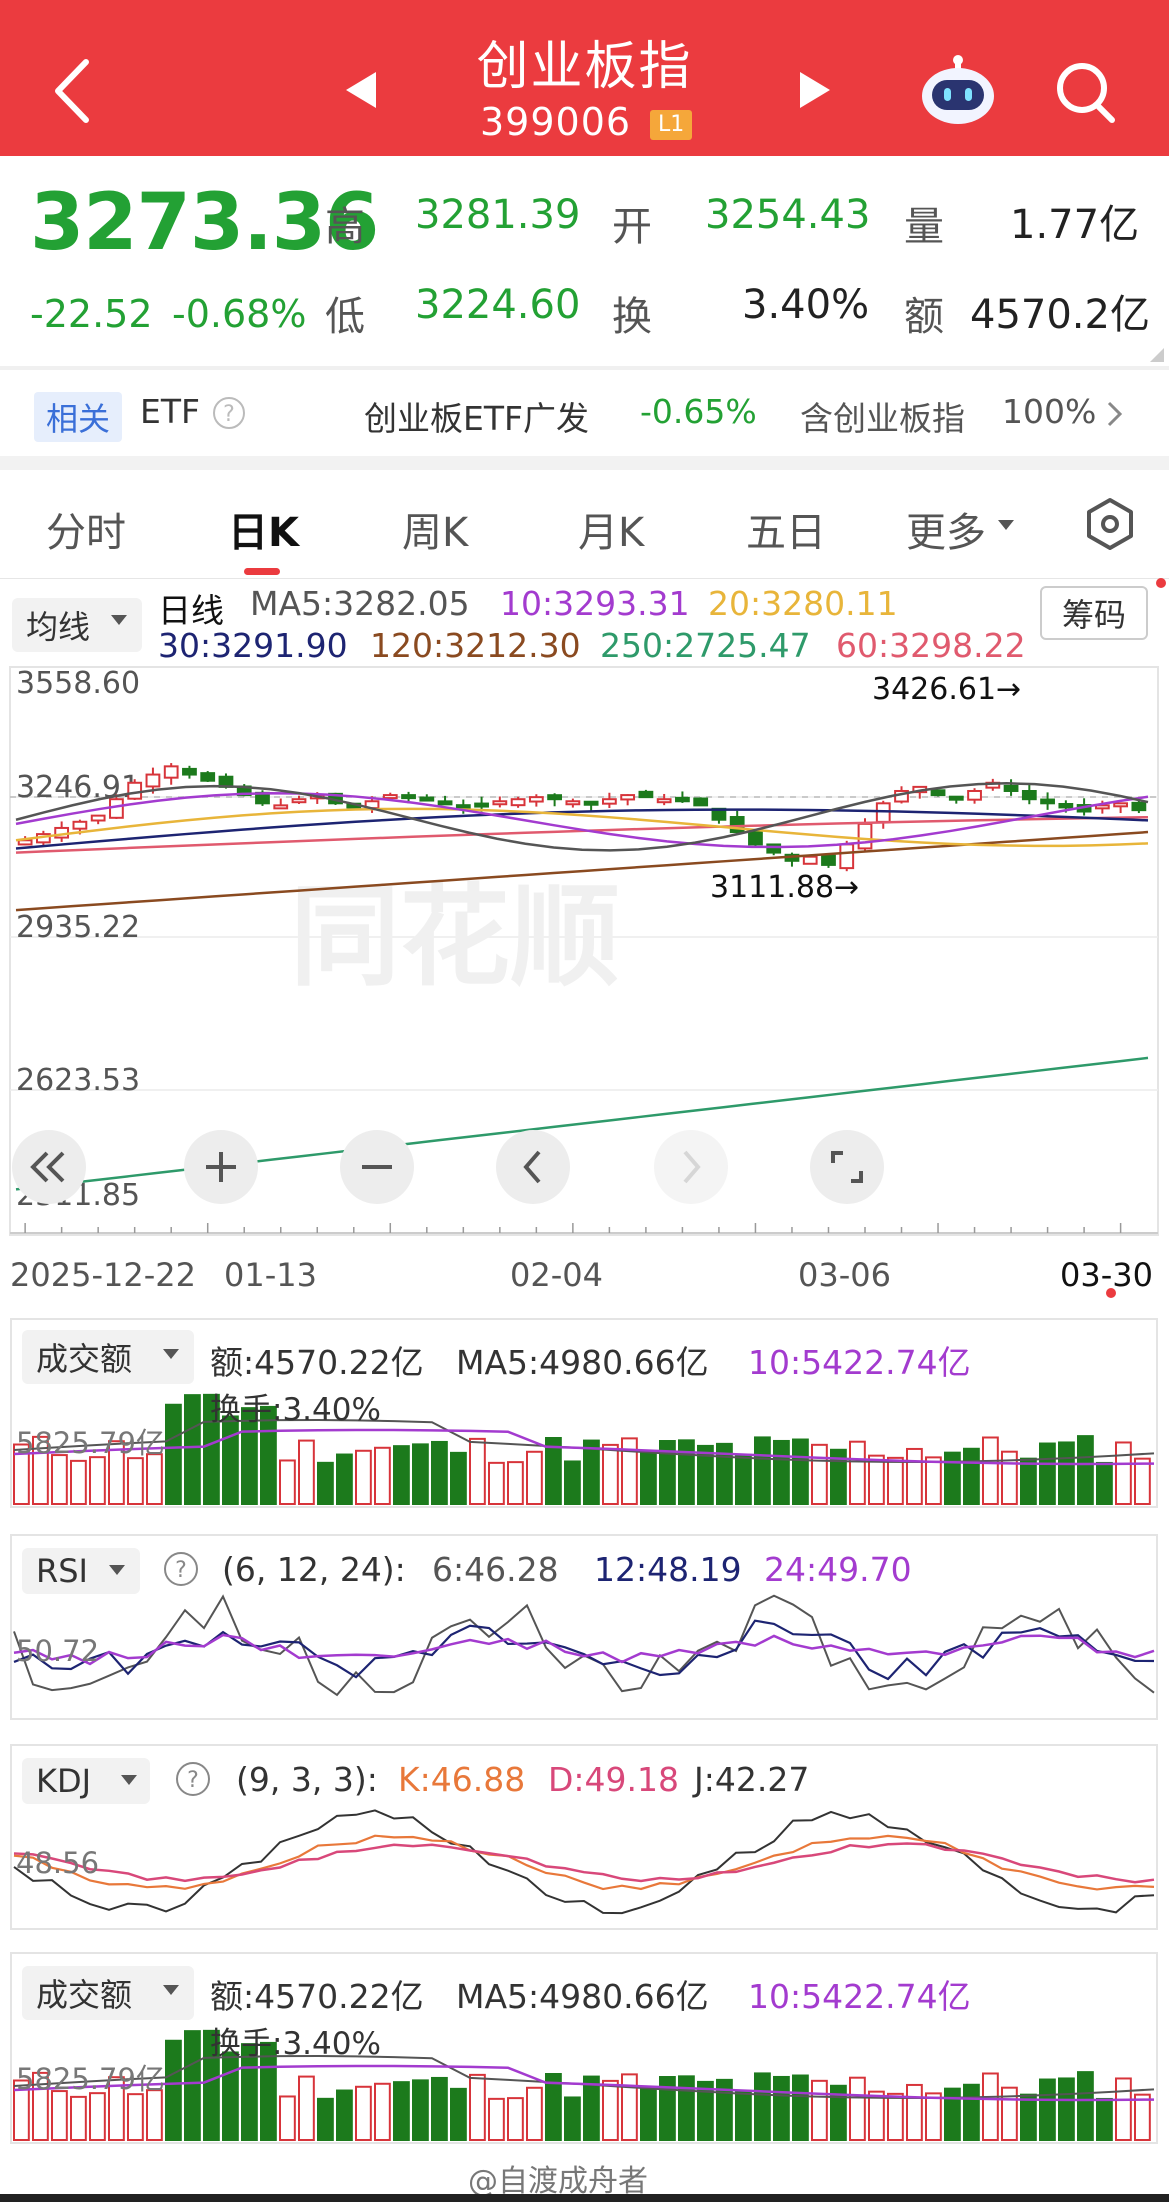  What do you see at coordinates (119, 620) in the screenshot?
I see `caret-down-icon` at bounding box center [119, 620].